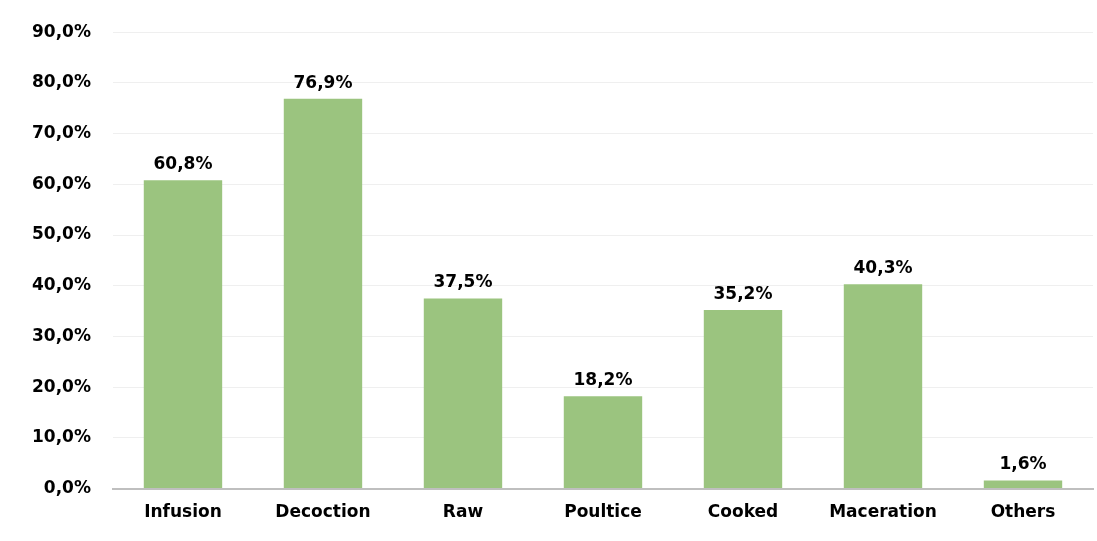 This screenshot has height=541, width=1097. I want to click on y-tick-label: 70,0%, so click(61, 132).